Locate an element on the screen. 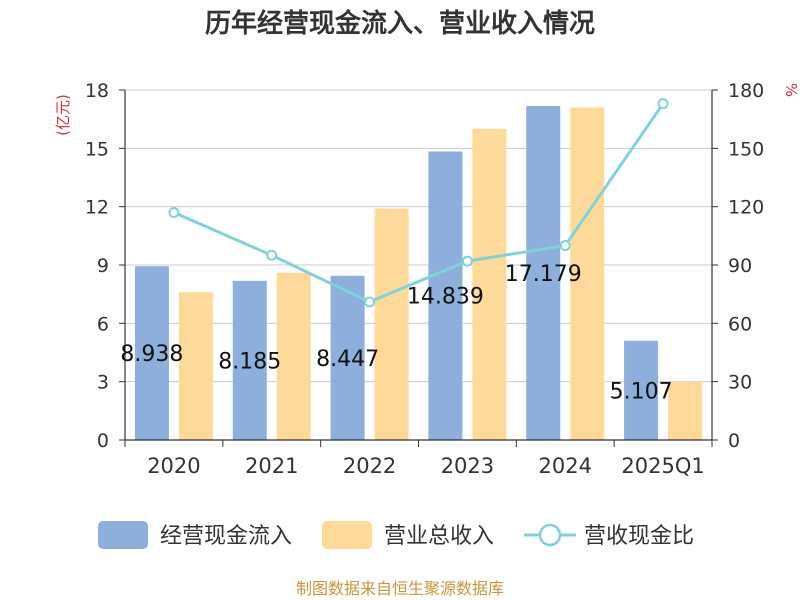  x-tick-label: 2024 is located at coordinates (565, 466).